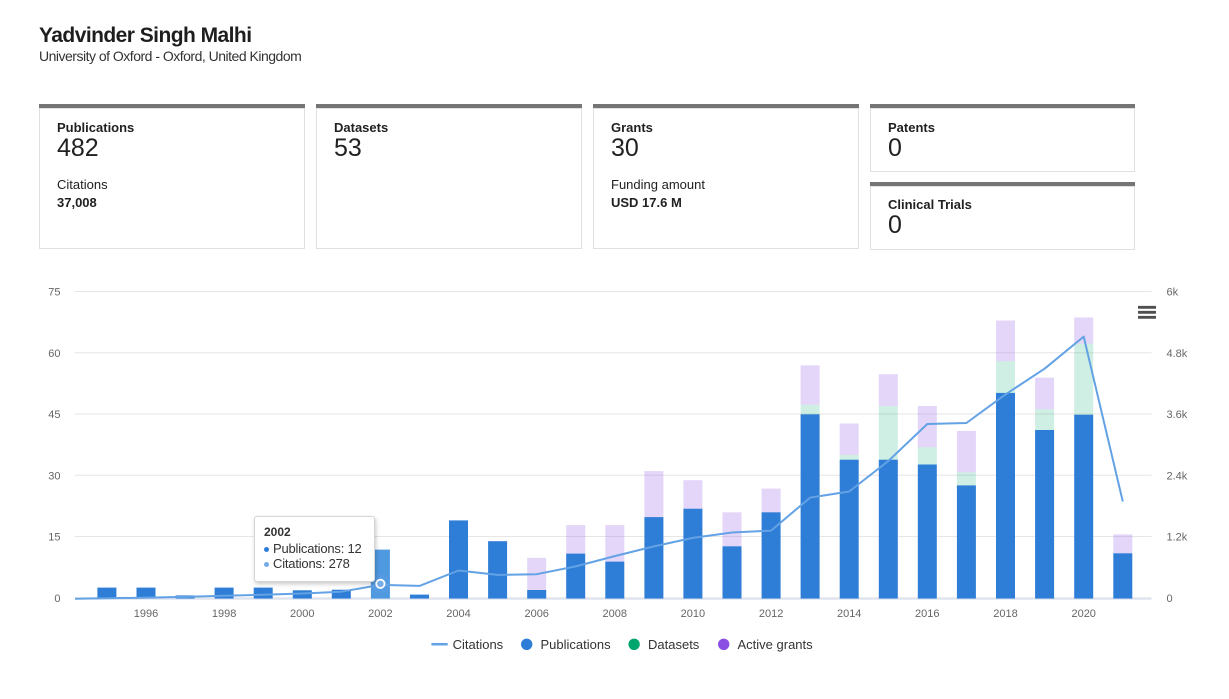 The image size is (1229, 699). Describe the element at coordinates (54, 538) in the screenshot. I see `svg-text: 15` at that location.